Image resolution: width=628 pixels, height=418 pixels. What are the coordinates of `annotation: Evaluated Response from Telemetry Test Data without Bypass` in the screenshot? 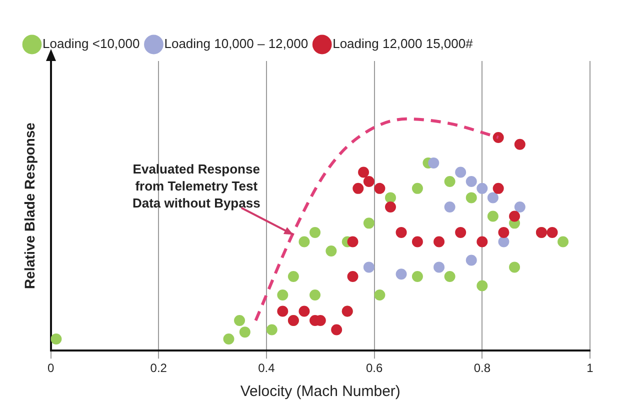 It's located at (196, 185).